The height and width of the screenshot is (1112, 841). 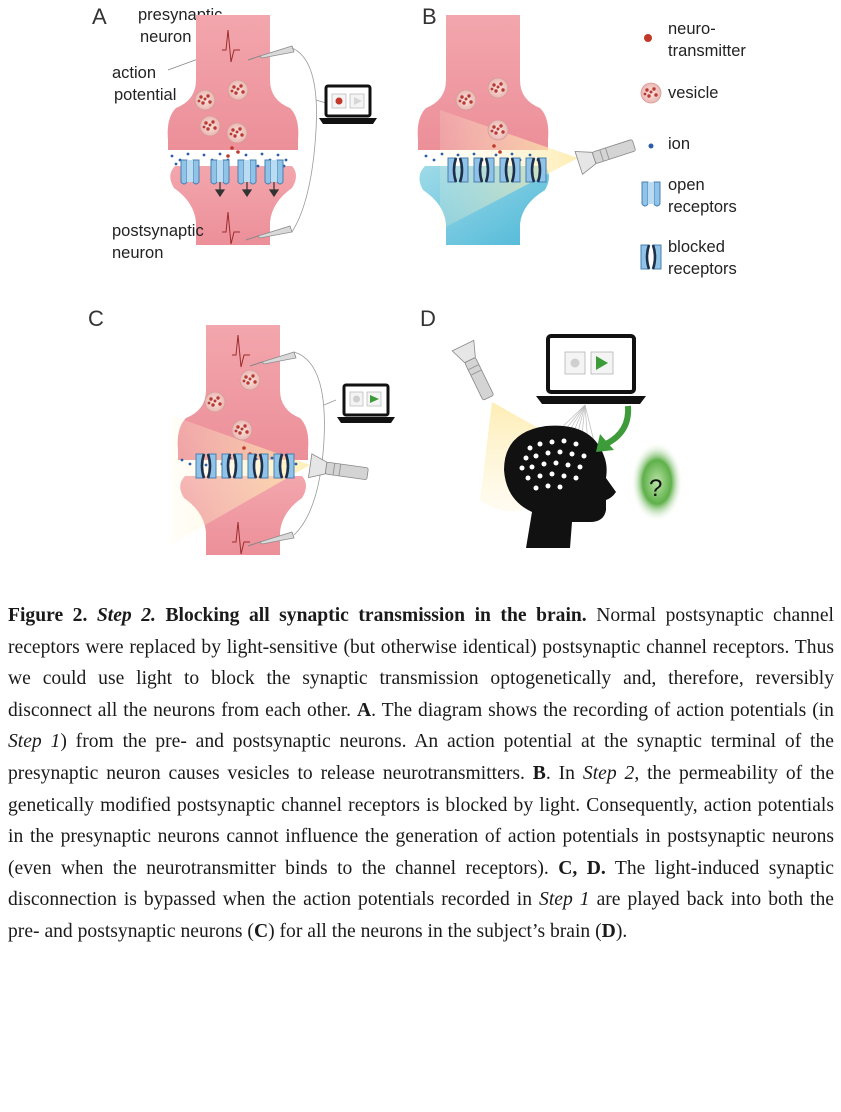 What do you see at coordinates (241, 351) in the screenshot?
I see `action-potential-trace-pre-c` at bounding box center [241, 351].